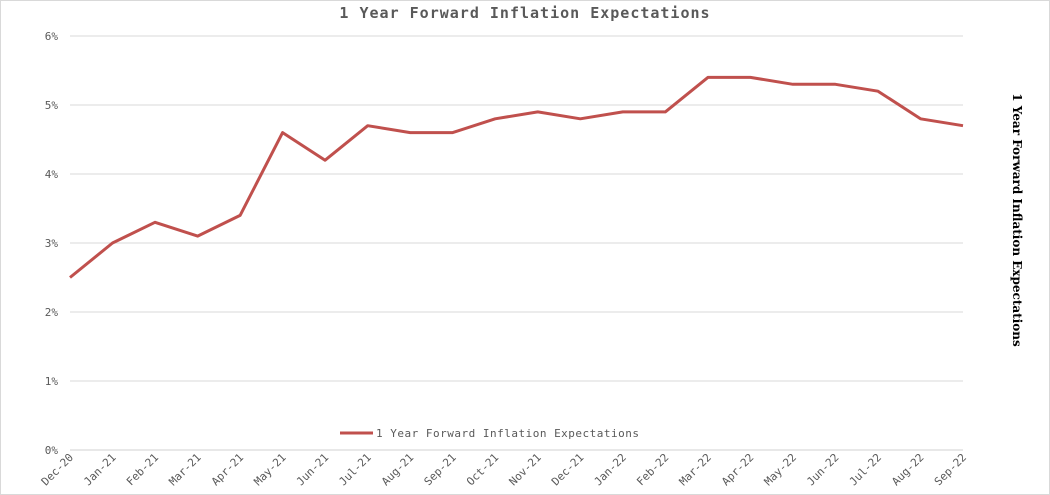 Image resolution: width=1050 pixels, height=495 pixels. What do you see at coordinates (865, 469) in the screenshot?
I see `x-tick-label: Jul-22` at bounding box center [865, 469].